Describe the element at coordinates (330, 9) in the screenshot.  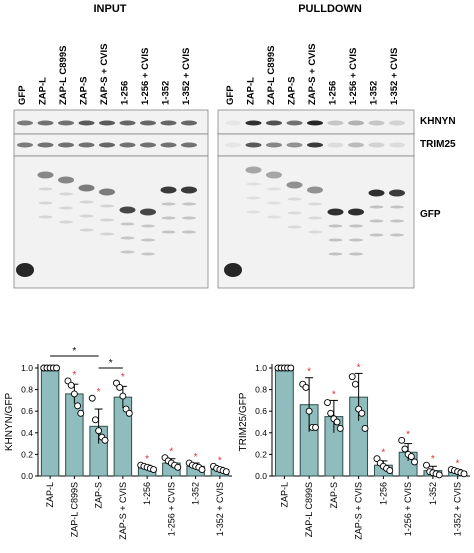
I see `pulldown-title: PULLDOWN` at that location.